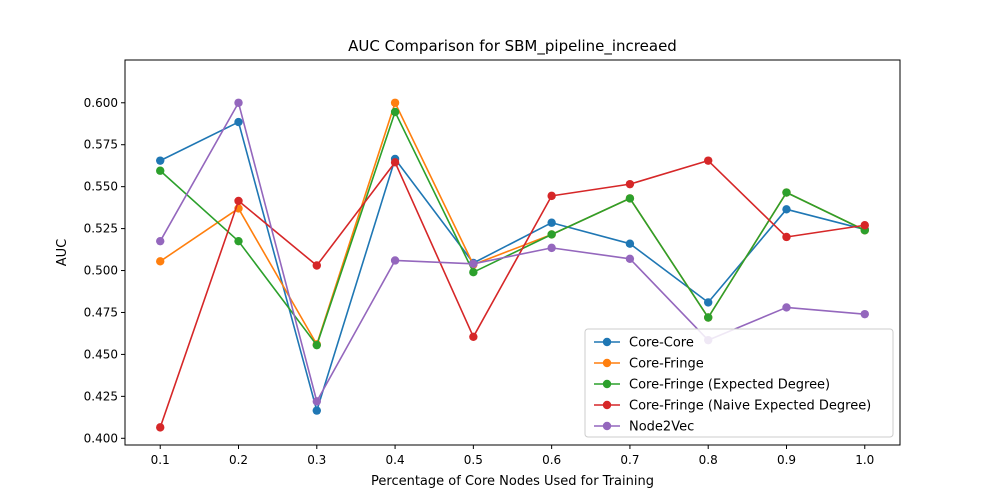 The image size is (1000, 500). Describe the element at coordinates (551, 460) in the screenshot. I see `x-tick-label: 0.6` at that location.